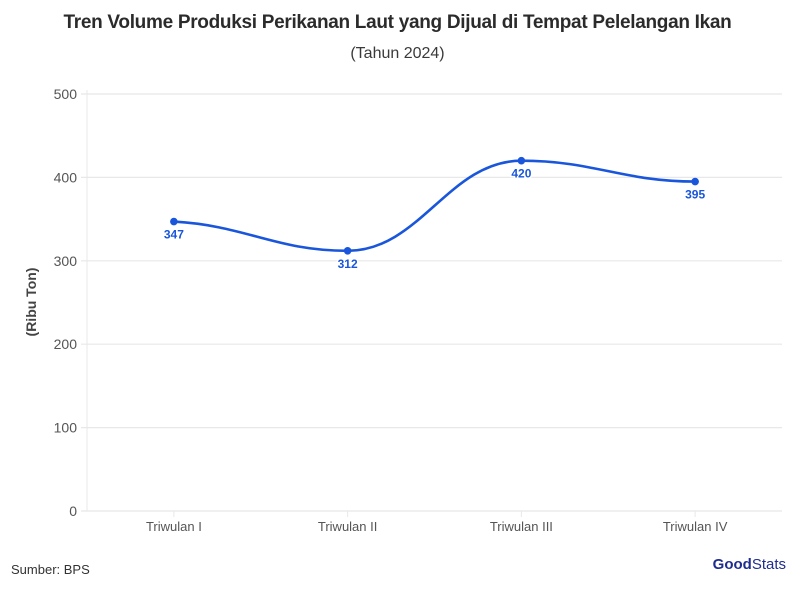 The image size is (795, 600). Describe the element at coordinates (732, 564) in the screenshot. I see `logo-good: Good` at that location.